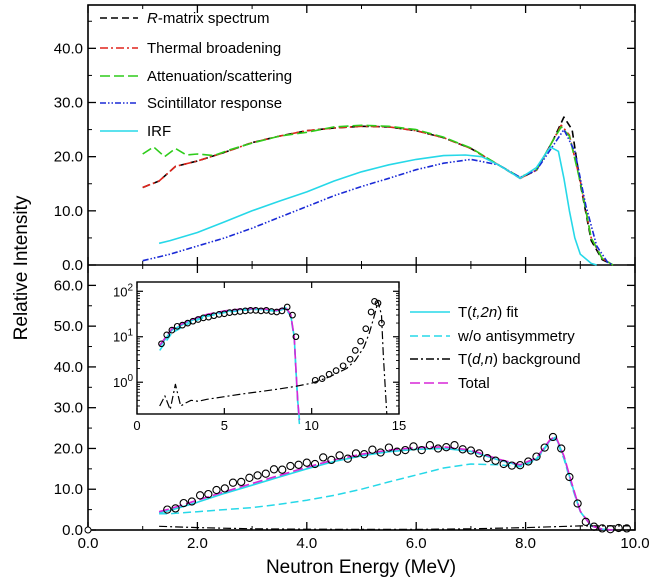 The width and height of the screenshot is (664, 585). Describe the element at coordinates (197, 543) in the screenshot. I see `x-tick-label: 2.0` at that location.